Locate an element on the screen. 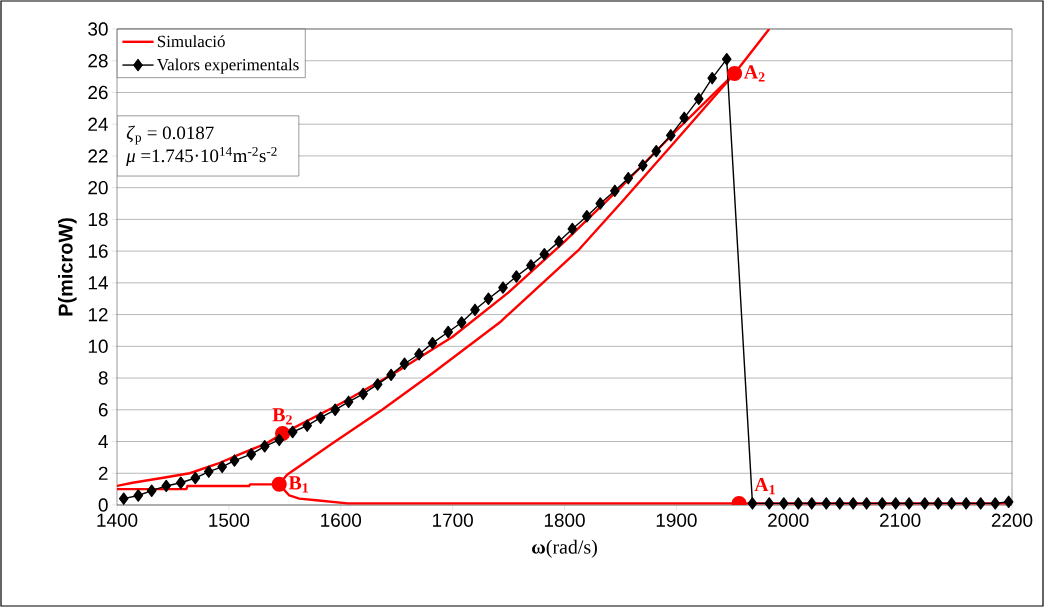 This screenshot has width=1044, height=607. x-tick-label: 2200 is located at coordinates (1012, 520).